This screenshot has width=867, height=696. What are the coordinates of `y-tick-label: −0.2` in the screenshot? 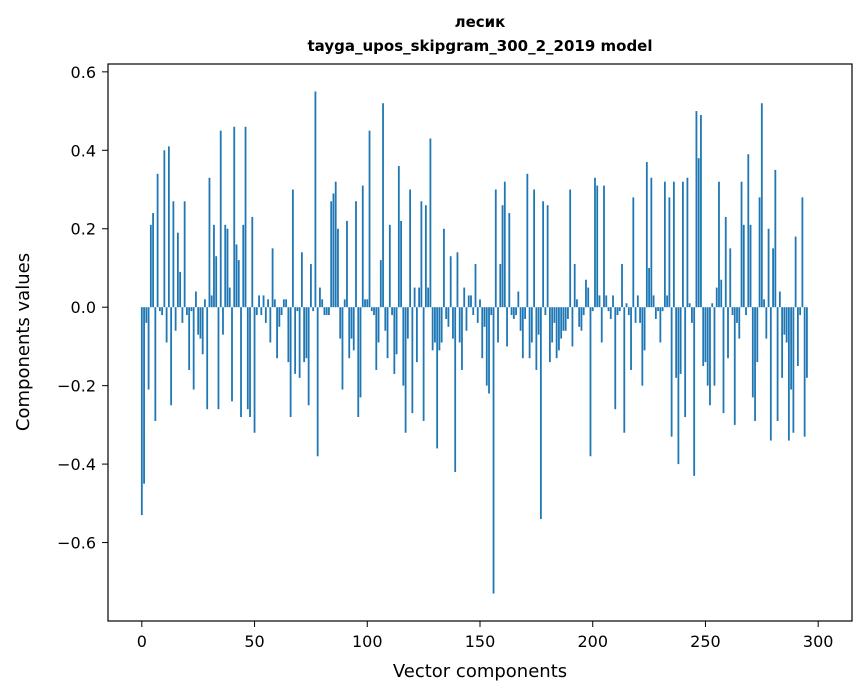 It's located at (76, 386).